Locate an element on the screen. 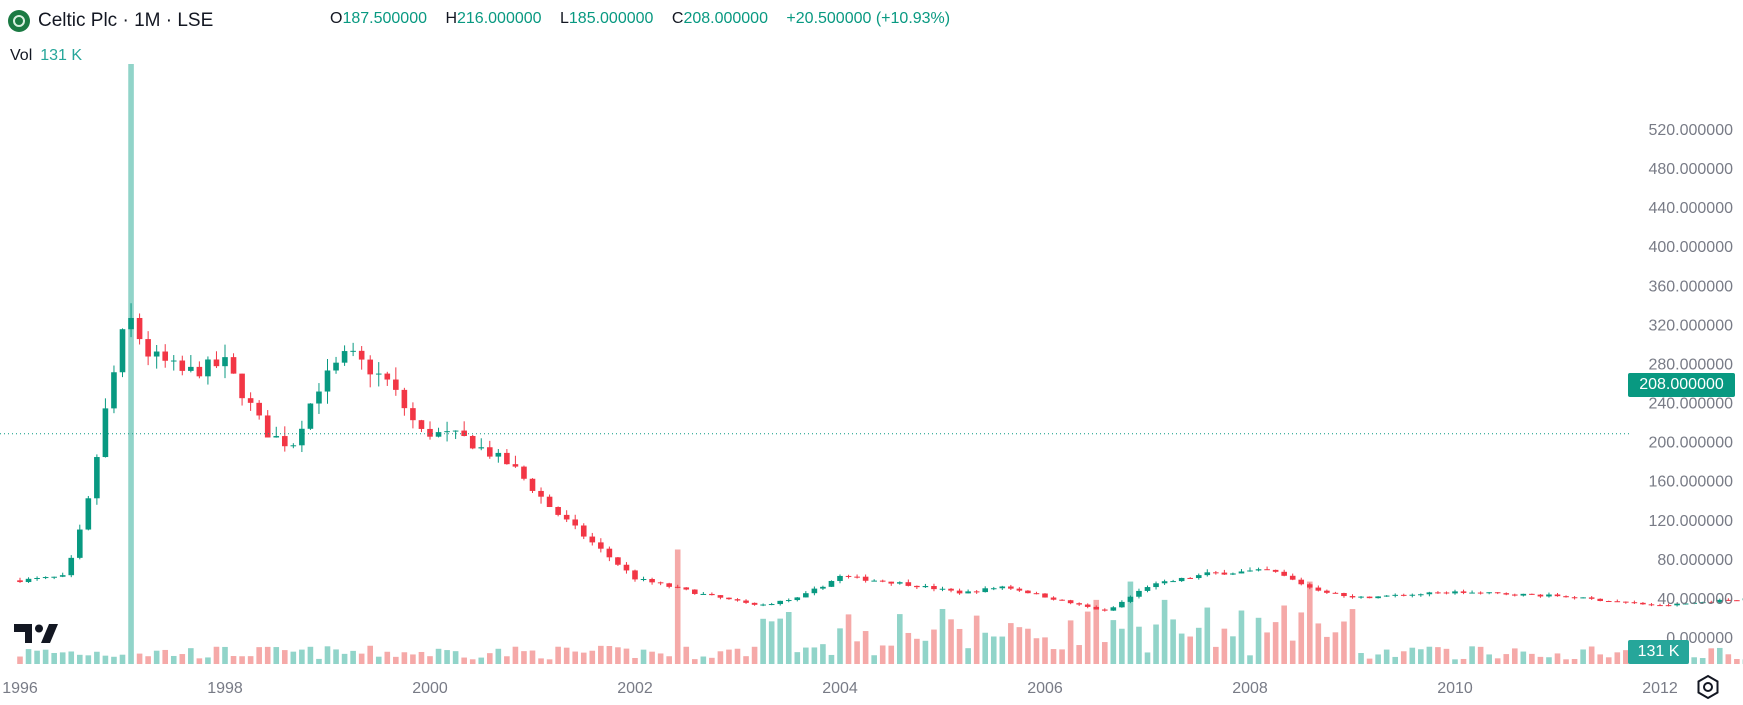 The image size is (1743, 705). volume-tag: 131 K is located at coordinates (1658, 652).